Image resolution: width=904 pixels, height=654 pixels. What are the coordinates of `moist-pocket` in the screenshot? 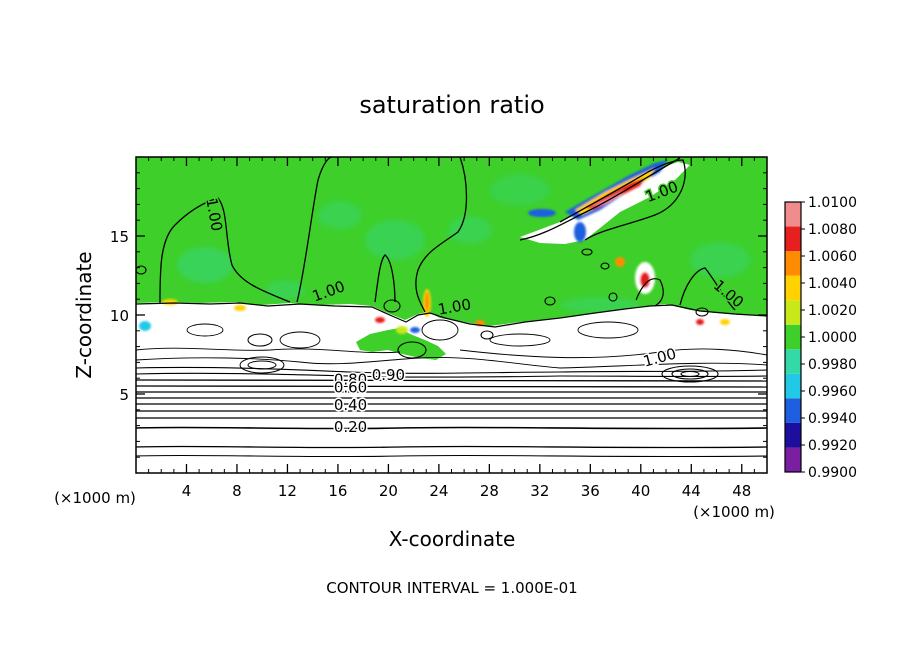 It's located at (401, 344).